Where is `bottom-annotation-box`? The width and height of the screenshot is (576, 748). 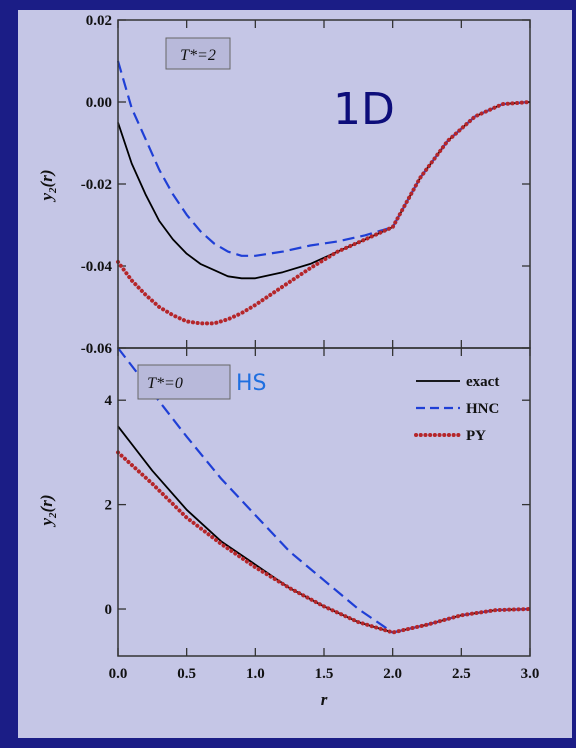 bottom-annotation-box is located at coordinates (184, 382).